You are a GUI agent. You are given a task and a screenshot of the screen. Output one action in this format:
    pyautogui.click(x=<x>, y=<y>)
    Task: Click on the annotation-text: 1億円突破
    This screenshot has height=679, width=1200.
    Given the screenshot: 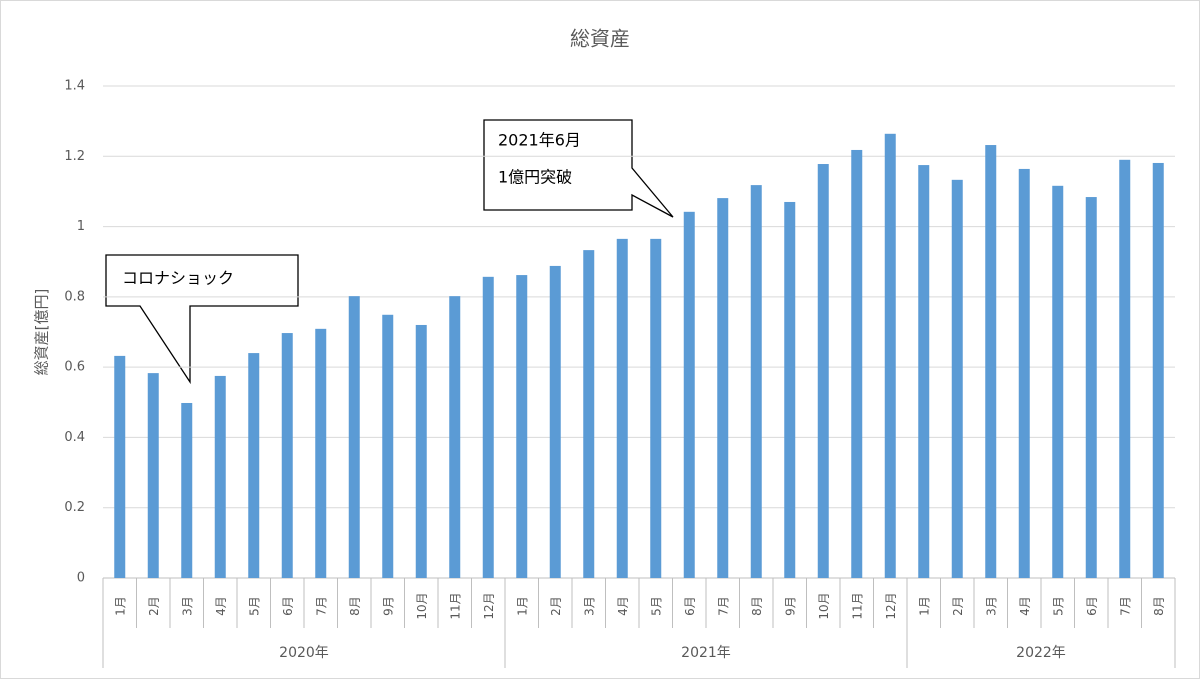 What is the action you would take?
    pyautogui.click(x=535, y=177)
    